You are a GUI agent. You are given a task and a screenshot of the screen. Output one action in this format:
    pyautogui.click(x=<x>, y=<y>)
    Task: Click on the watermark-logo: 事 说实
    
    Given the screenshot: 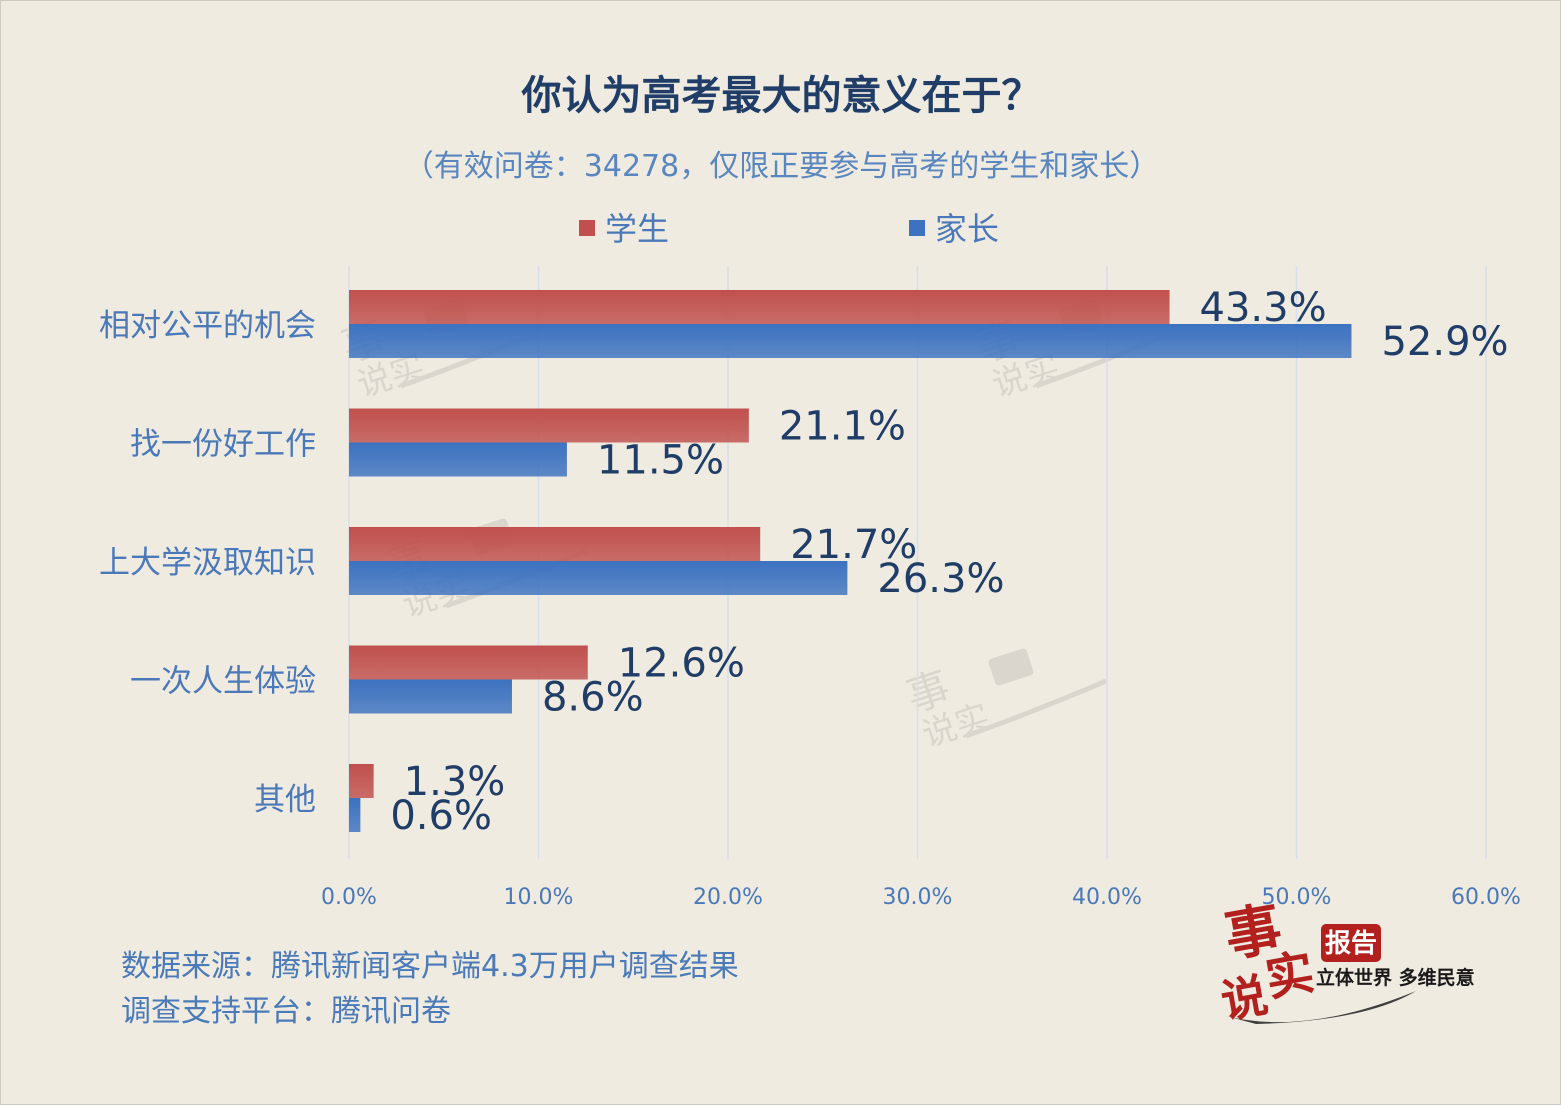 What is the action you would take?
    pyautogui.click(x=1006, y=699)
    